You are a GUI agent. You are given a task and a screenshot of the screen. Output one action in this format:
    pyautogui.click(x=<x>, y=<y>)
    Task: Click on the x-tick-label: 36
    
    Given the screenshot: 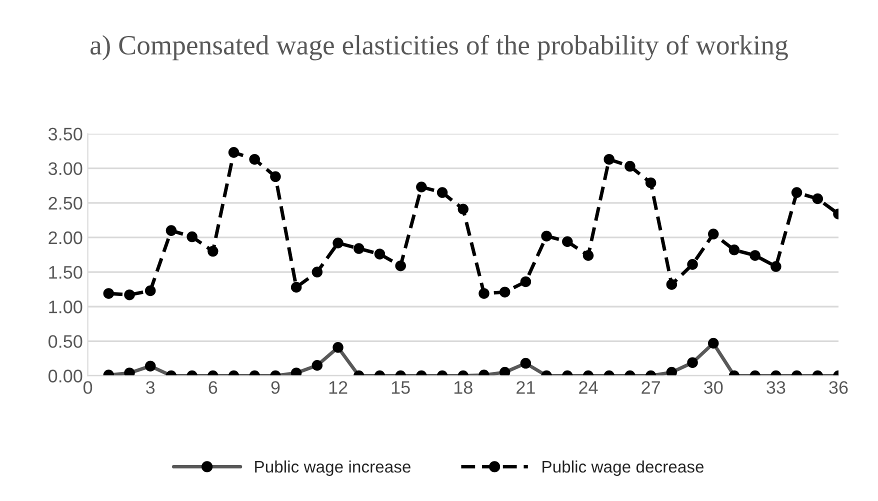 What is the action you would take?
    pyautogui.click(x=838, y=387)
    